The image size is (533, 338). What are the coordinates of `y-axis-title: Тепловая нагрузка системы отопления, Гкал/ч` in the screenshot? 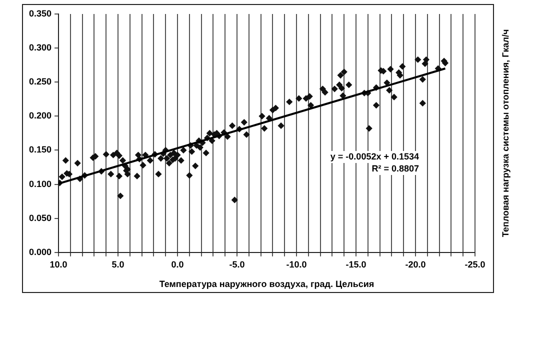 It's located at (505, 133).